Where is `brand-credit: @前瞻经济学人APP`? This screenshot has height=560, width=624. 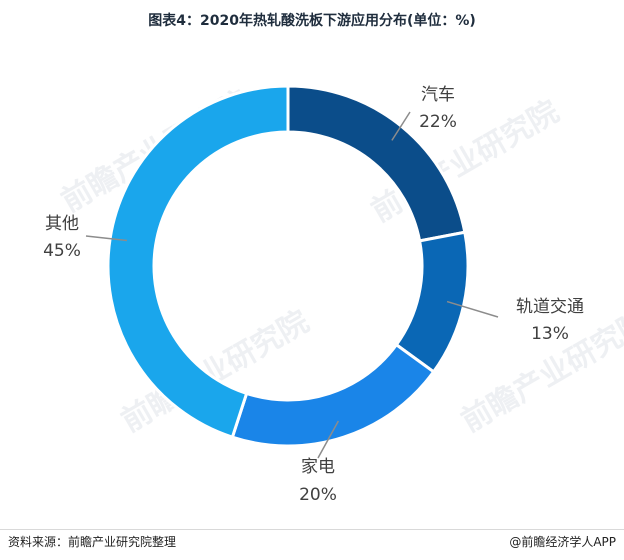 brand-credit: @前瞻经济学人APP is located at coordinates (562, 542).